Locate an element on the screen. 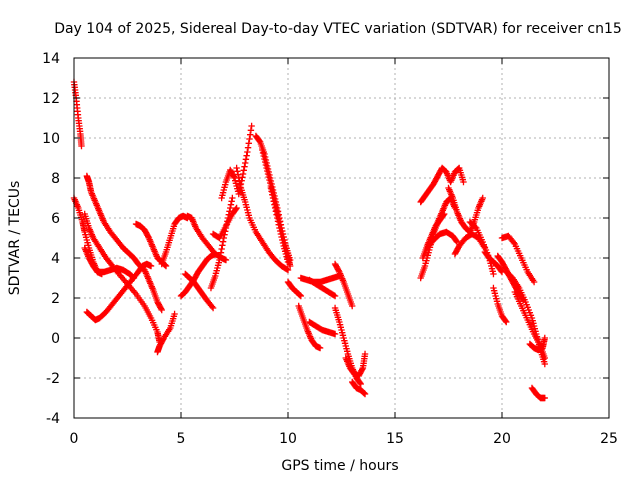 The image size is (640, 480). series-s13 is located at coordinates (221, 243).